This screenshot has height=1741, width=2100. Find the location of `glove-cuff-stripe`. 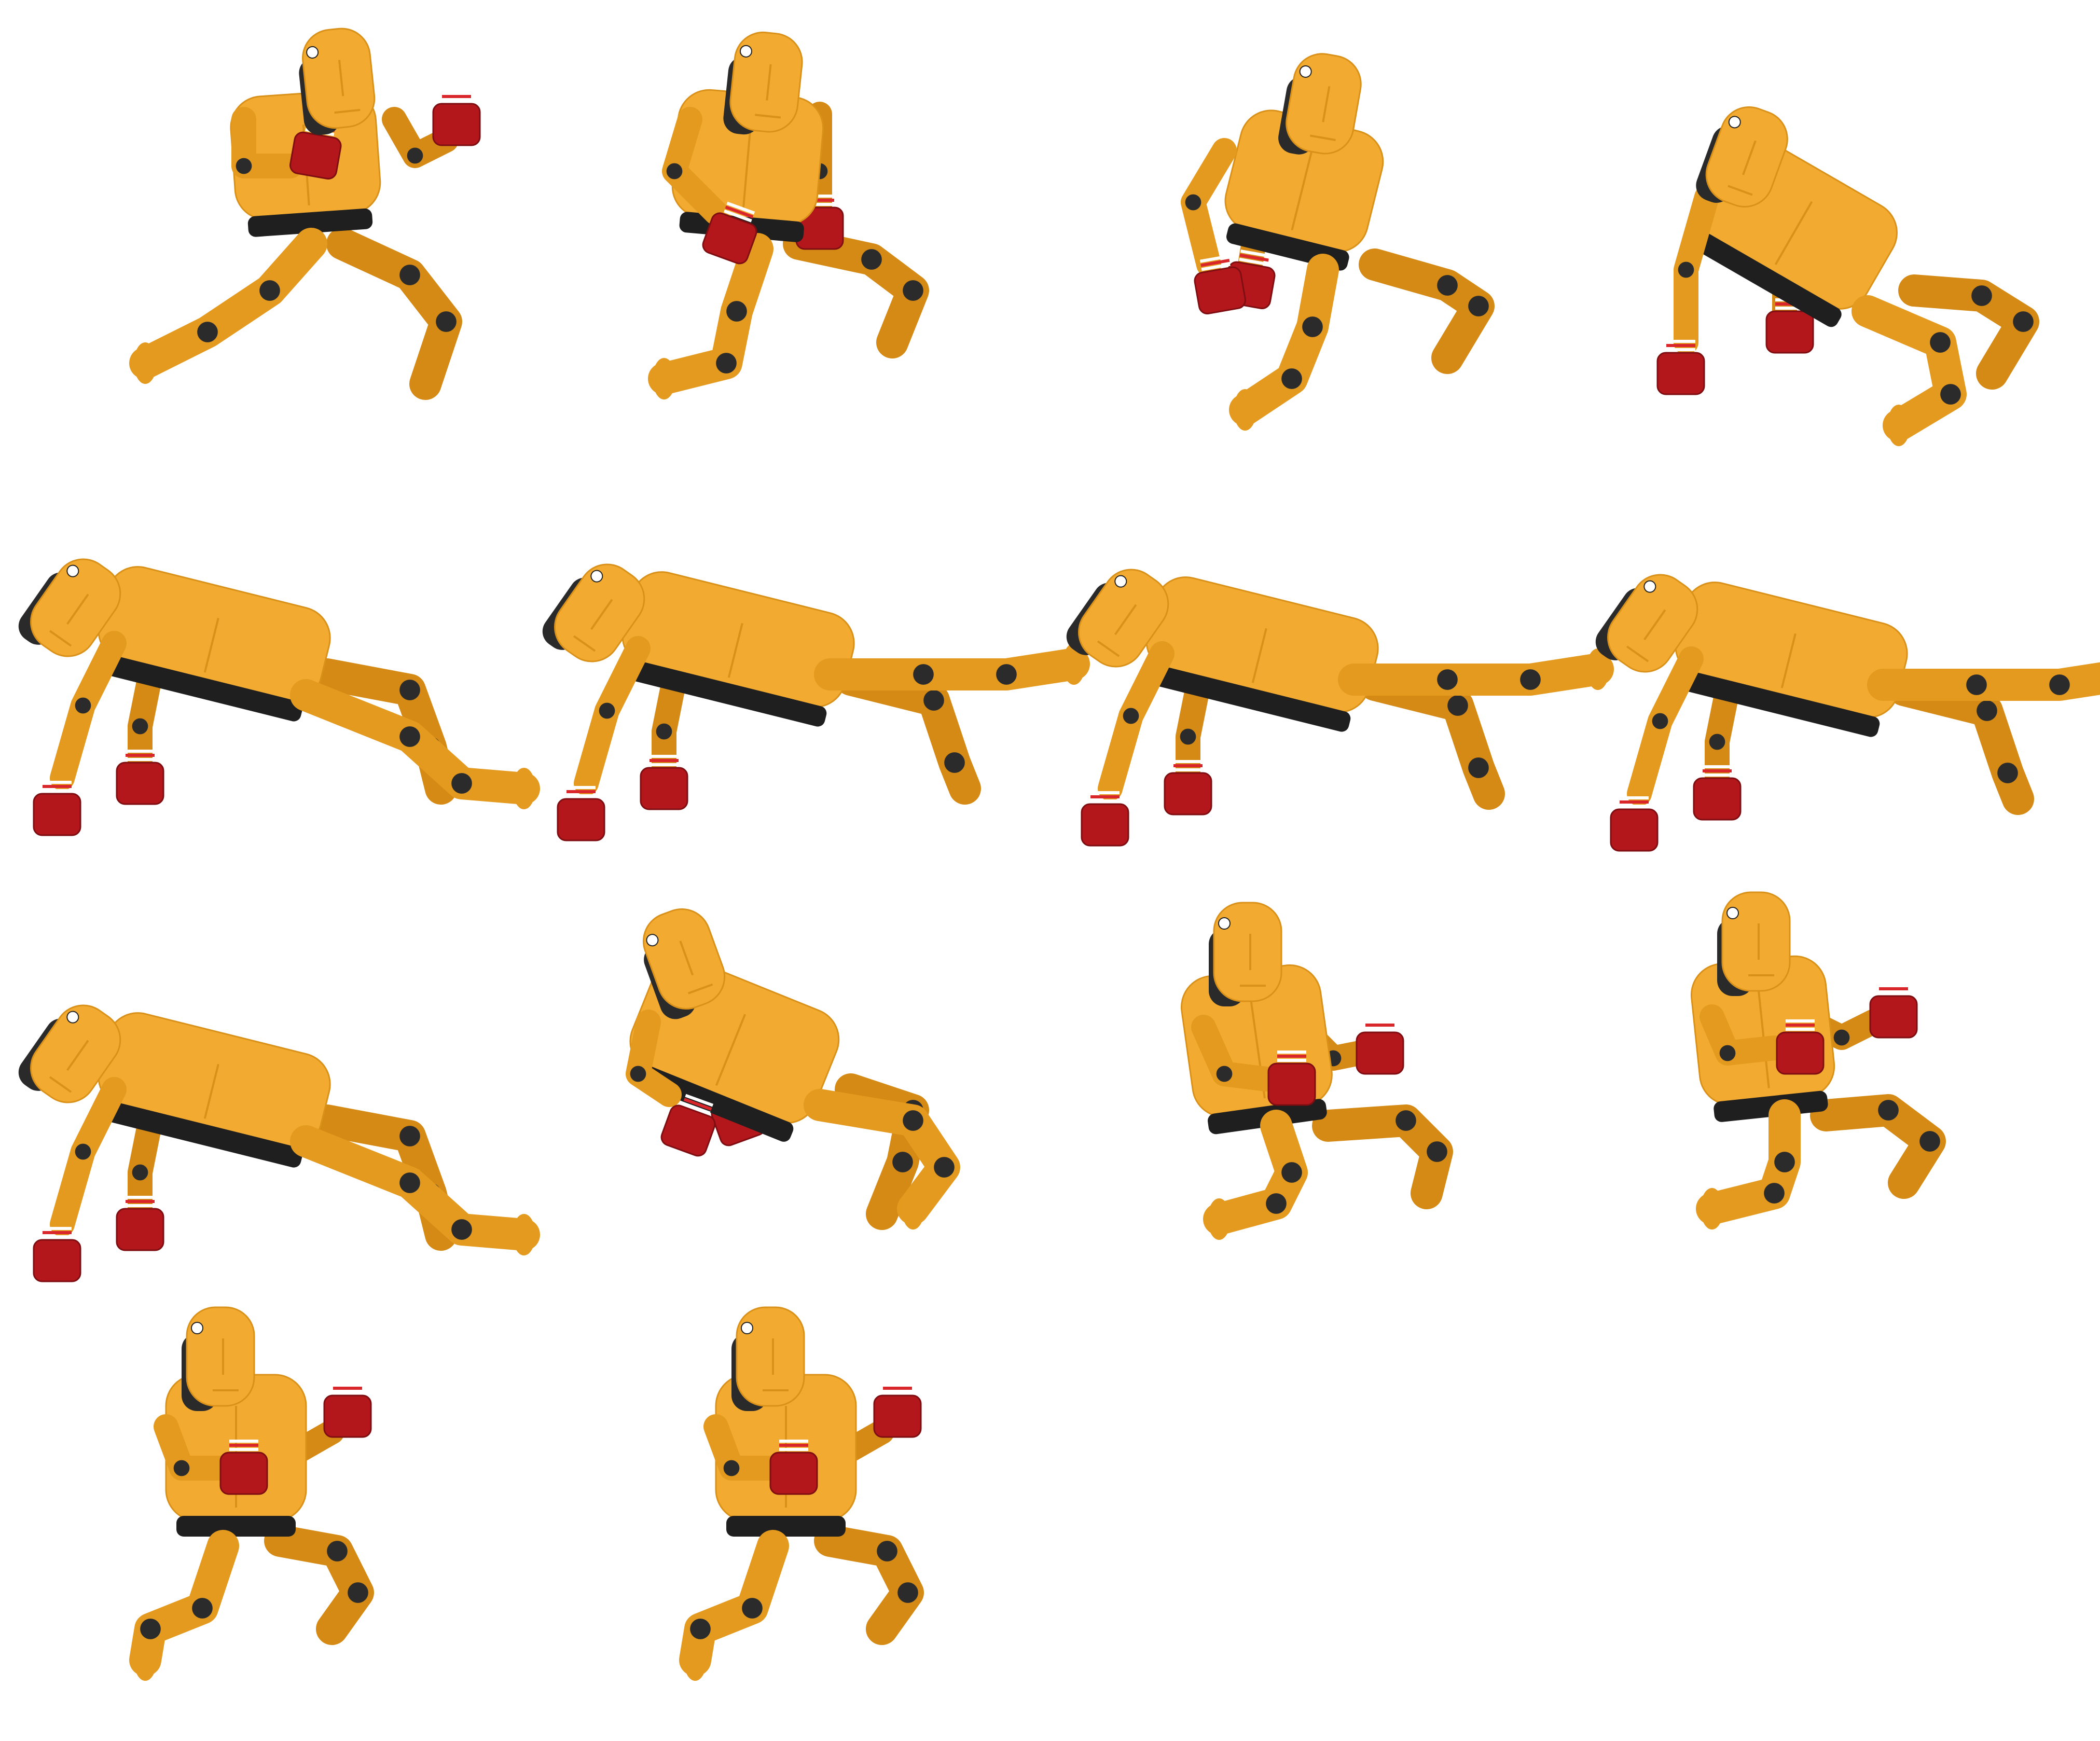

glove-cuff-stripe is located at coordinates (697, 1104).